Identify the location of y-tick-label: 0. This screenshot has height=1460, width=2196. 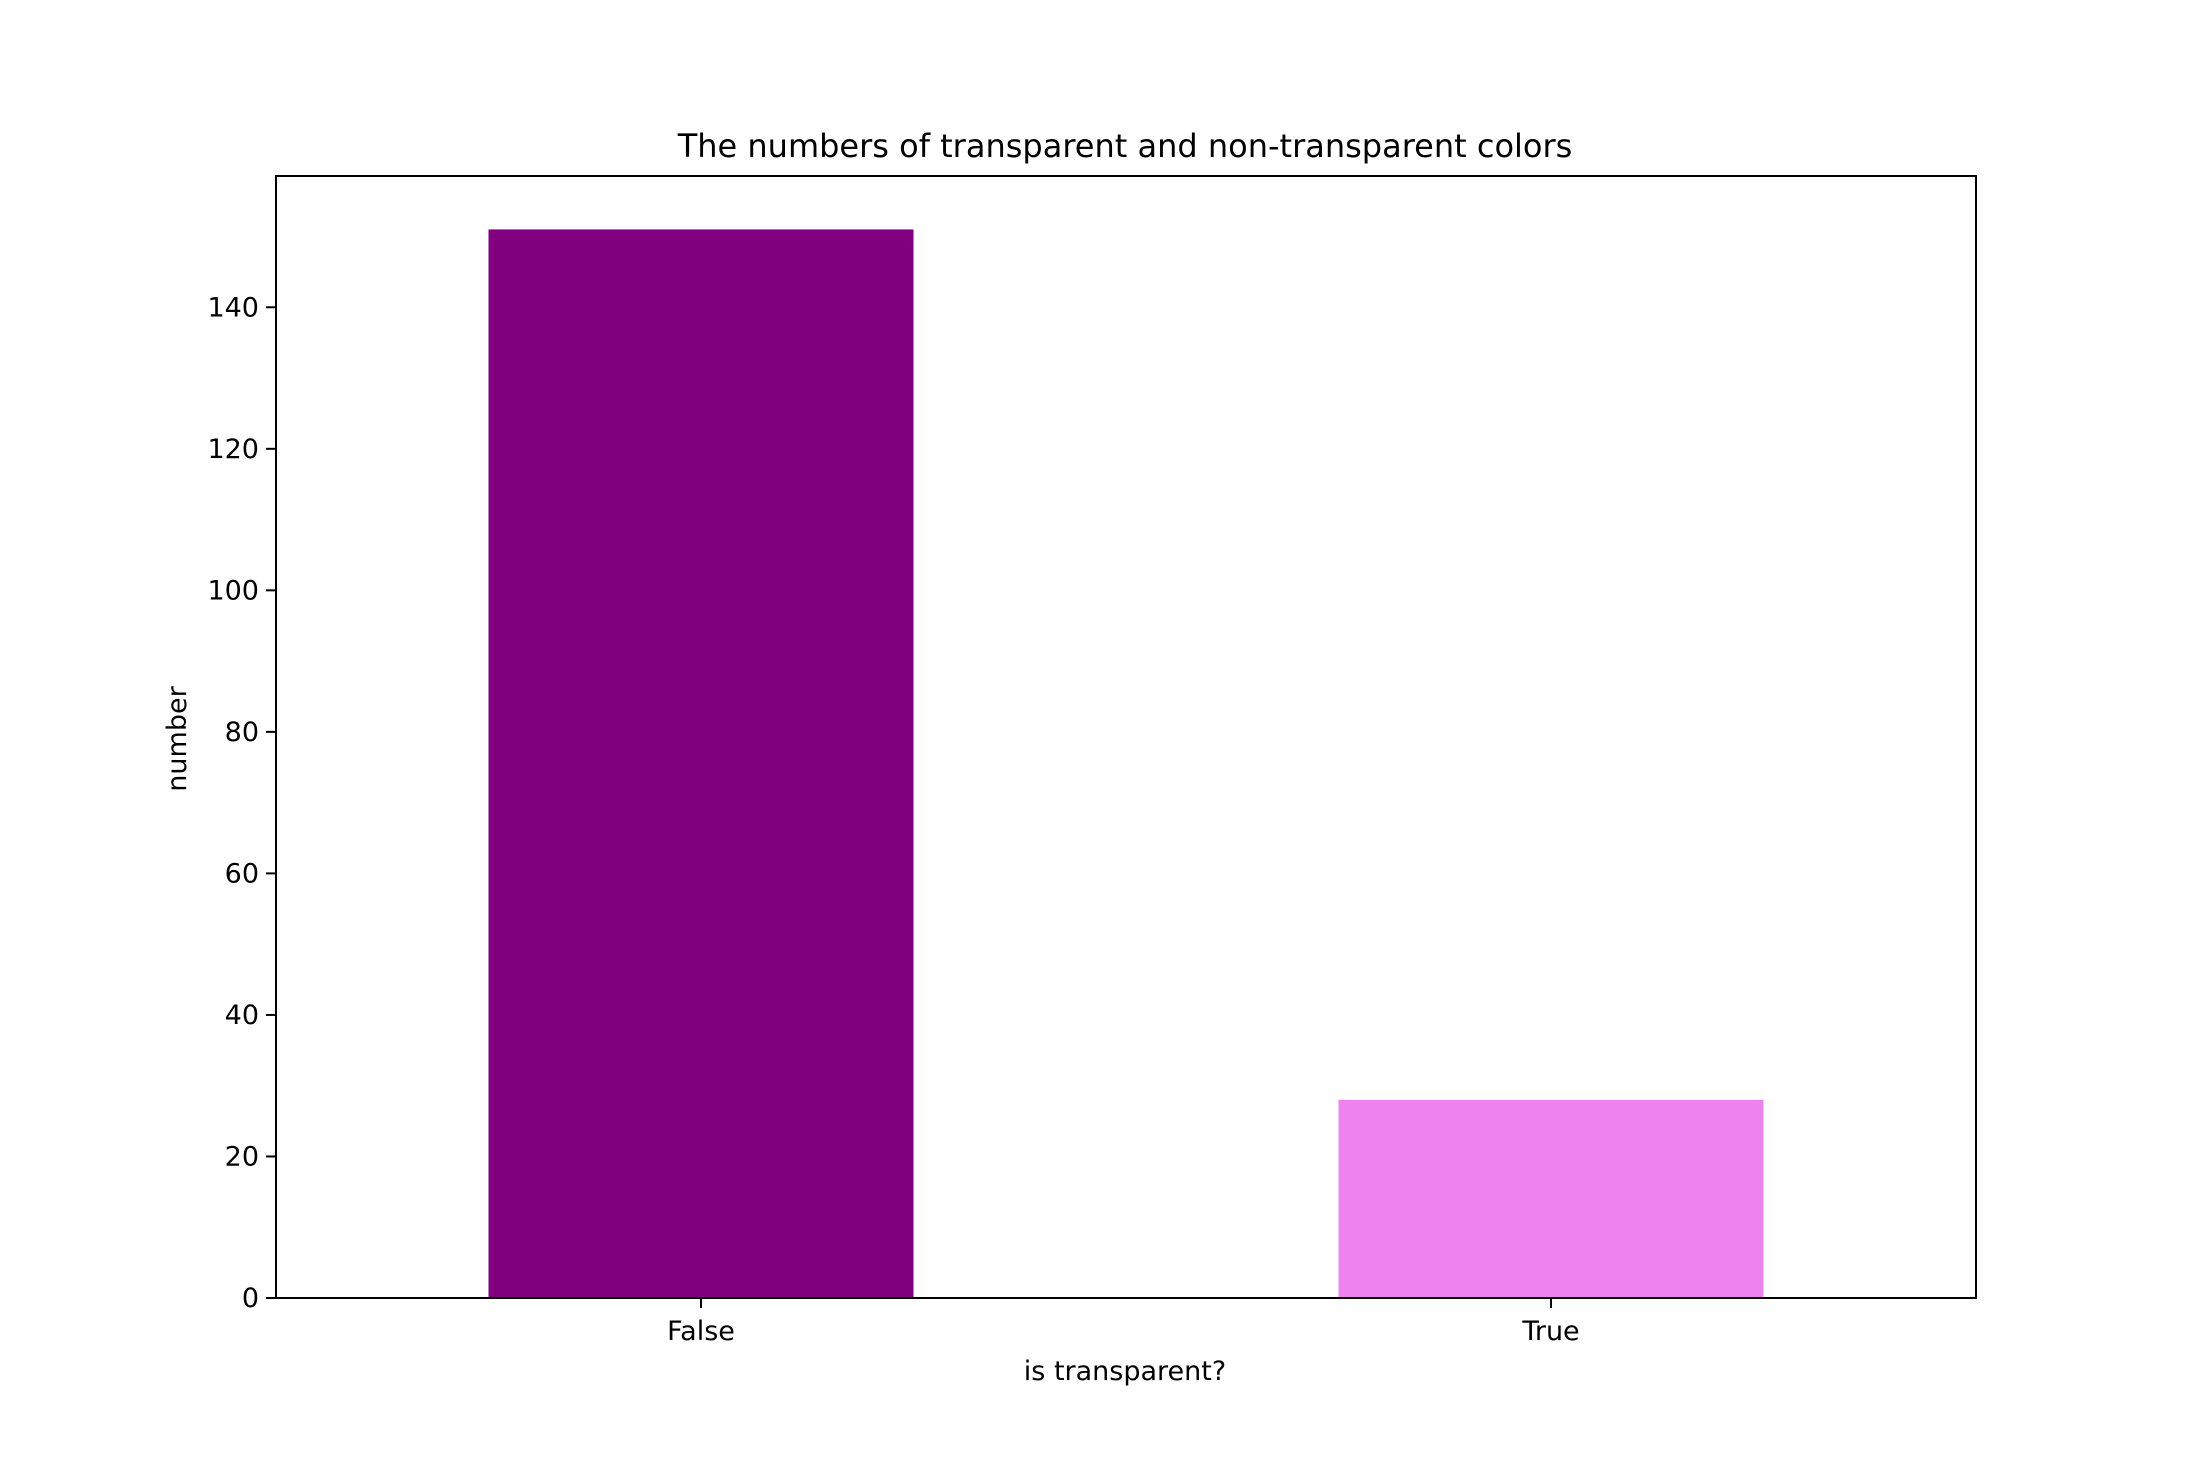
(250, 1298).